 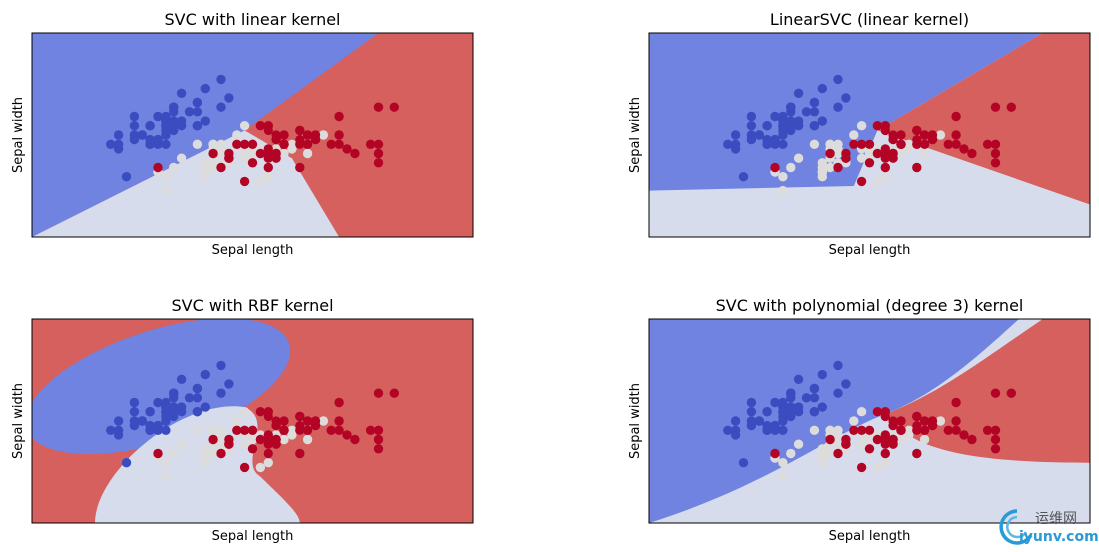 What do you see at coordinates (870, 536) in the screenshot?
I see `x-axis-label: Sepal length` at bounding box center [870, 536].